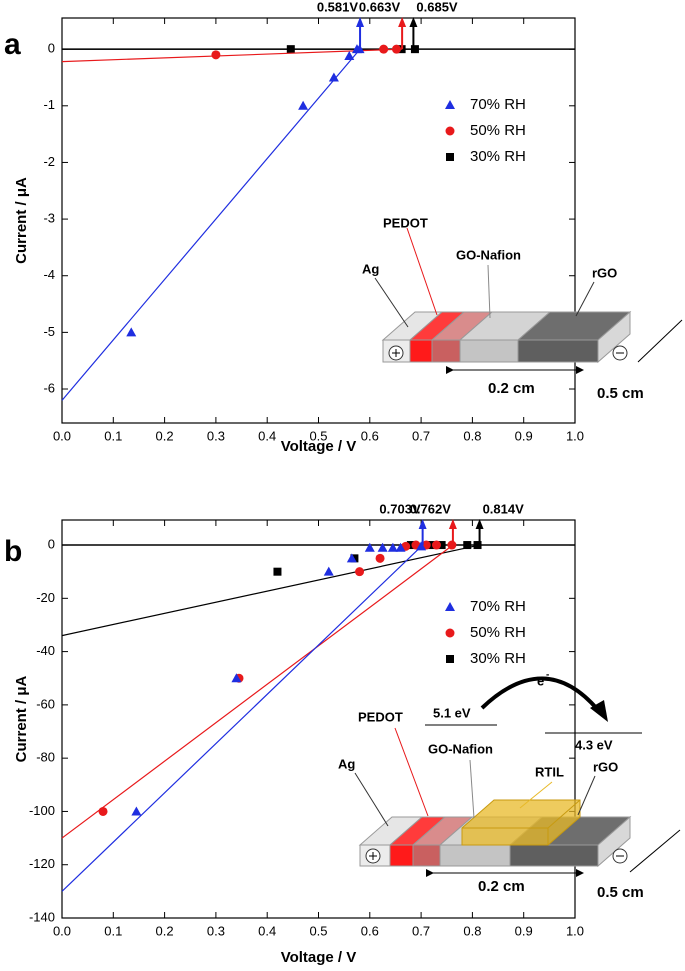 The width and height of the screenshot is (685, 971). Describe the element at coordinates (498, 606) in the screenshot. I see `legend-label: 70% RH` at that location.